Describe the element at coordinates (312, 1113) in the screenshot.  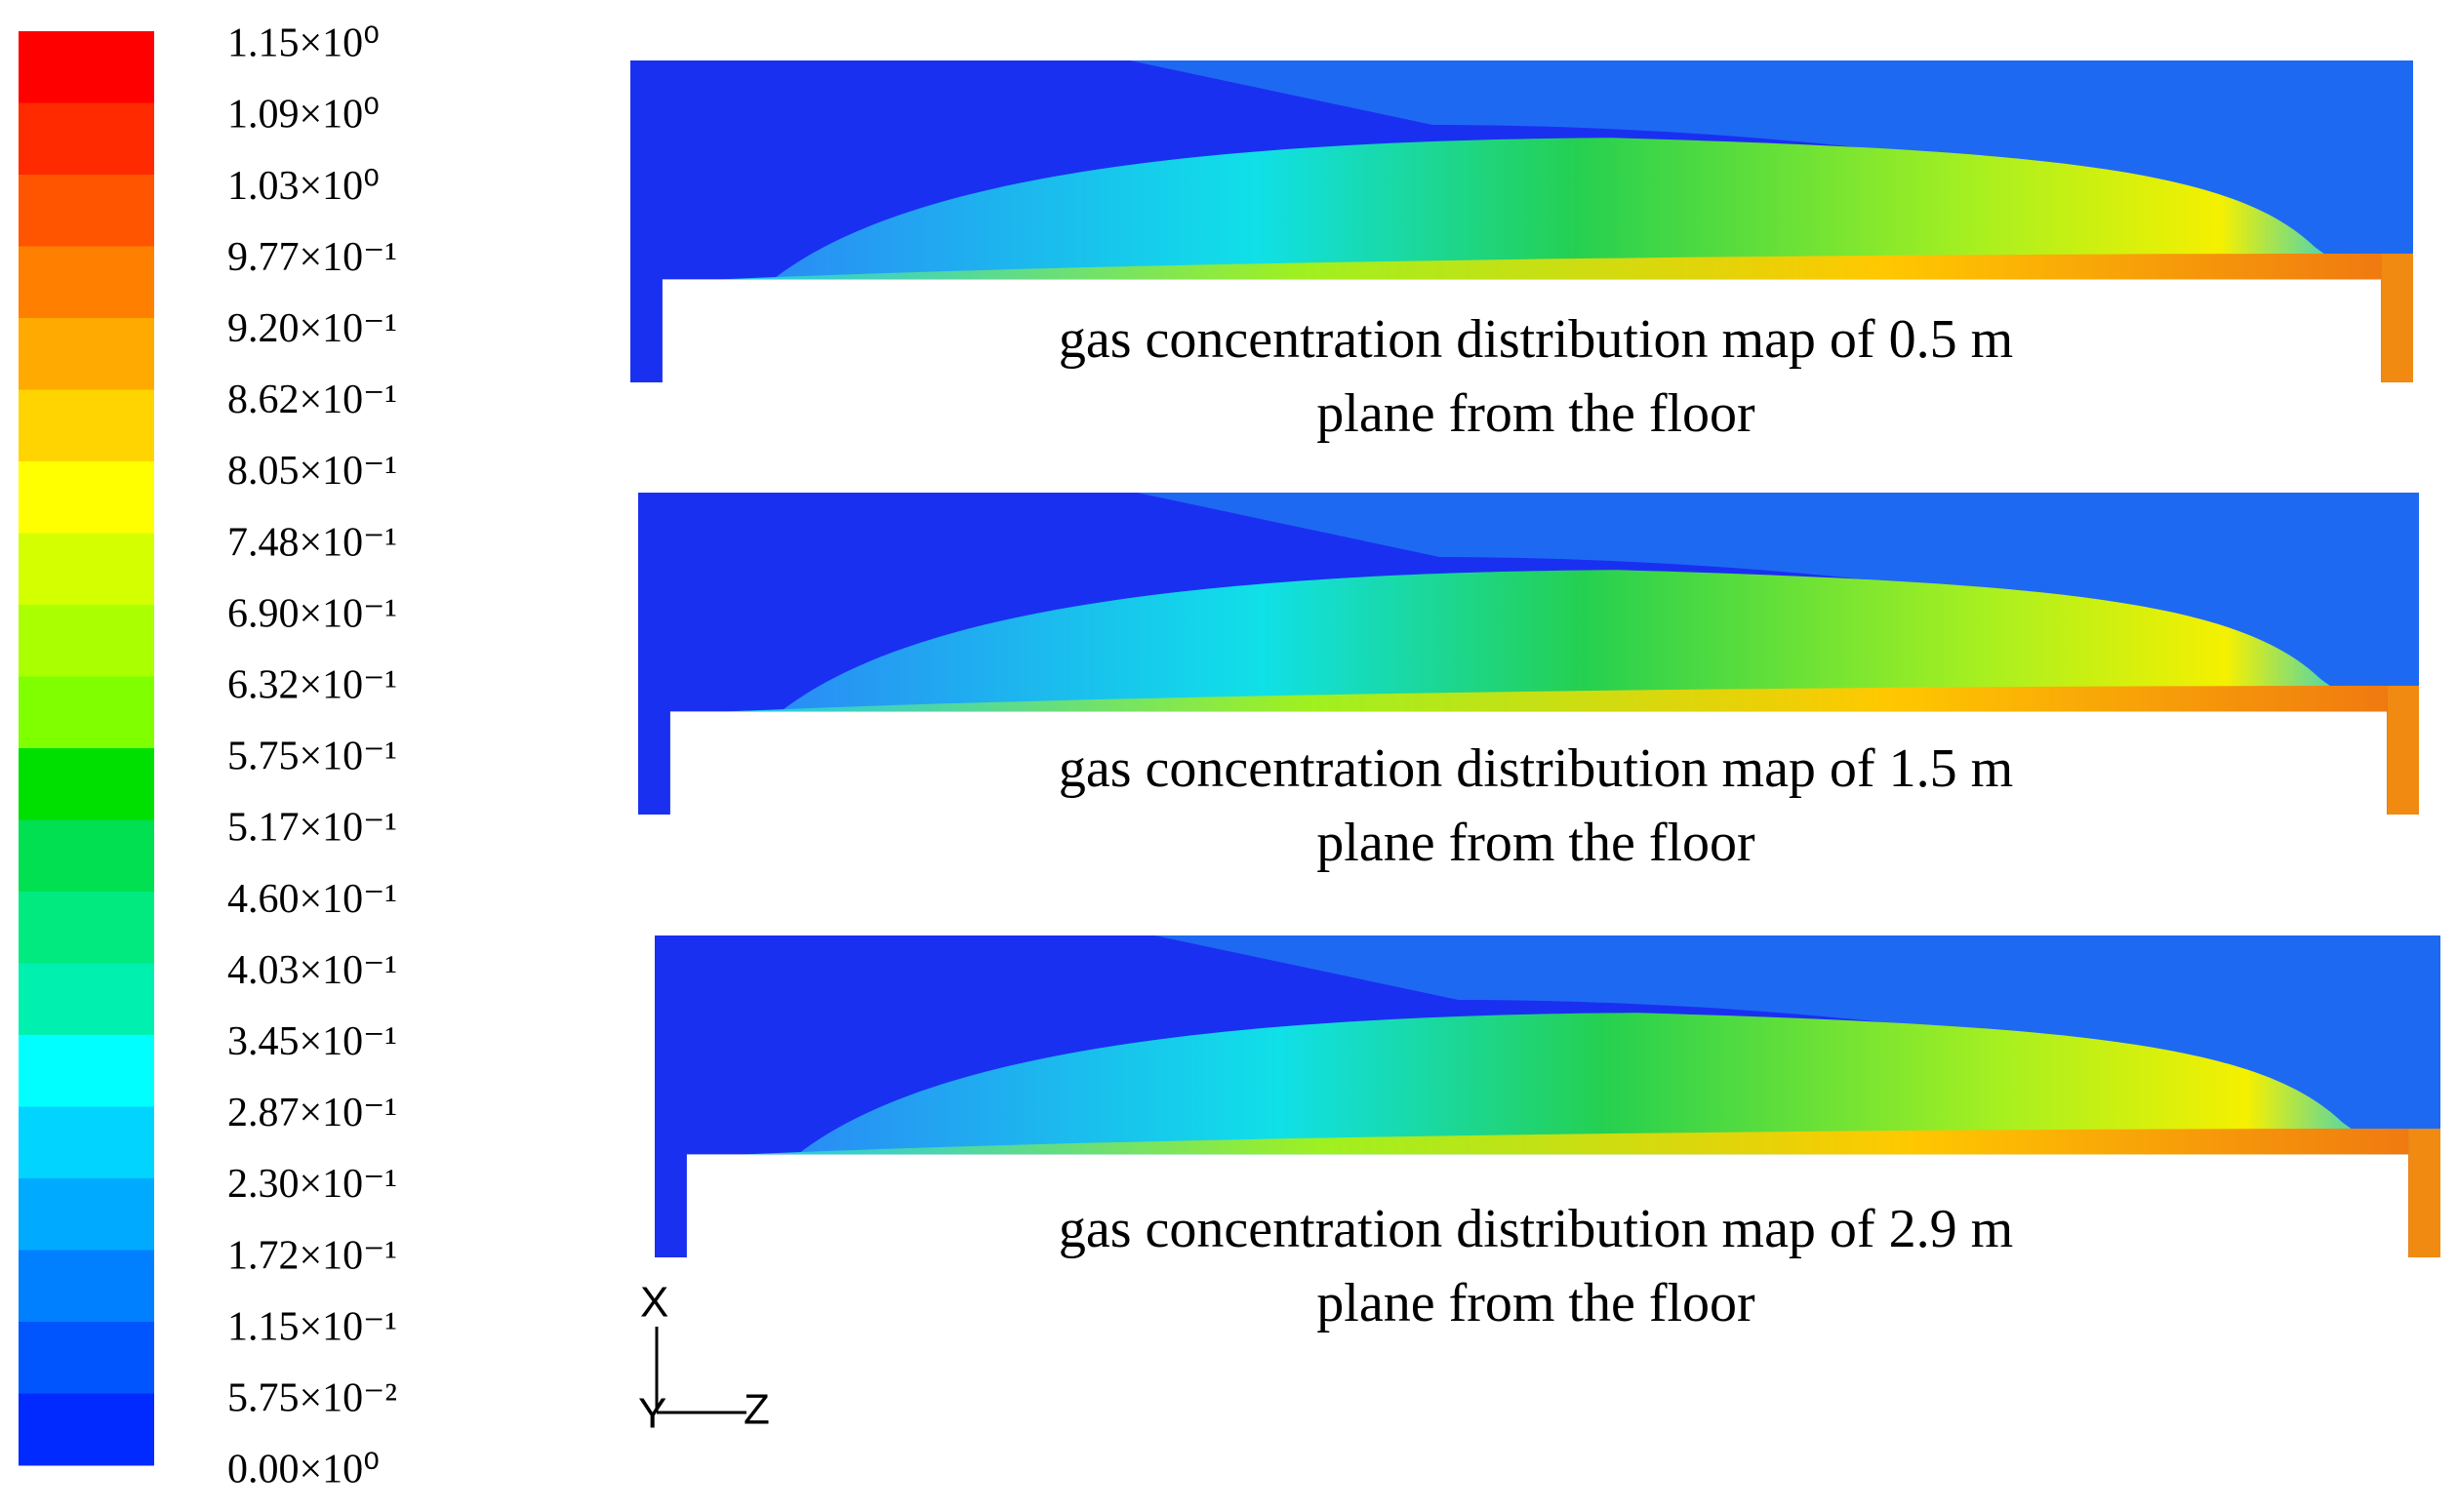
I see `colorbar-label: 2.87×10⁻¹` at that location.